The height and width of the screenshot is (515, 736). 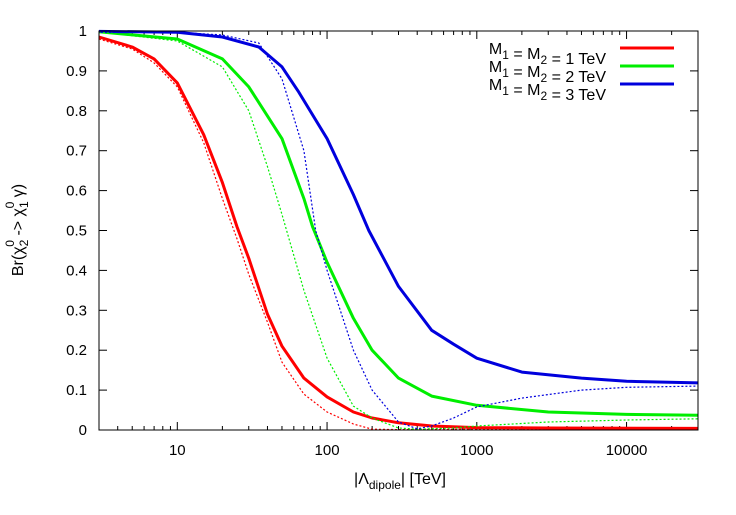 I want to click on legend-label: M1 = M2 = 1 TeV, so click(x=547, y=54).